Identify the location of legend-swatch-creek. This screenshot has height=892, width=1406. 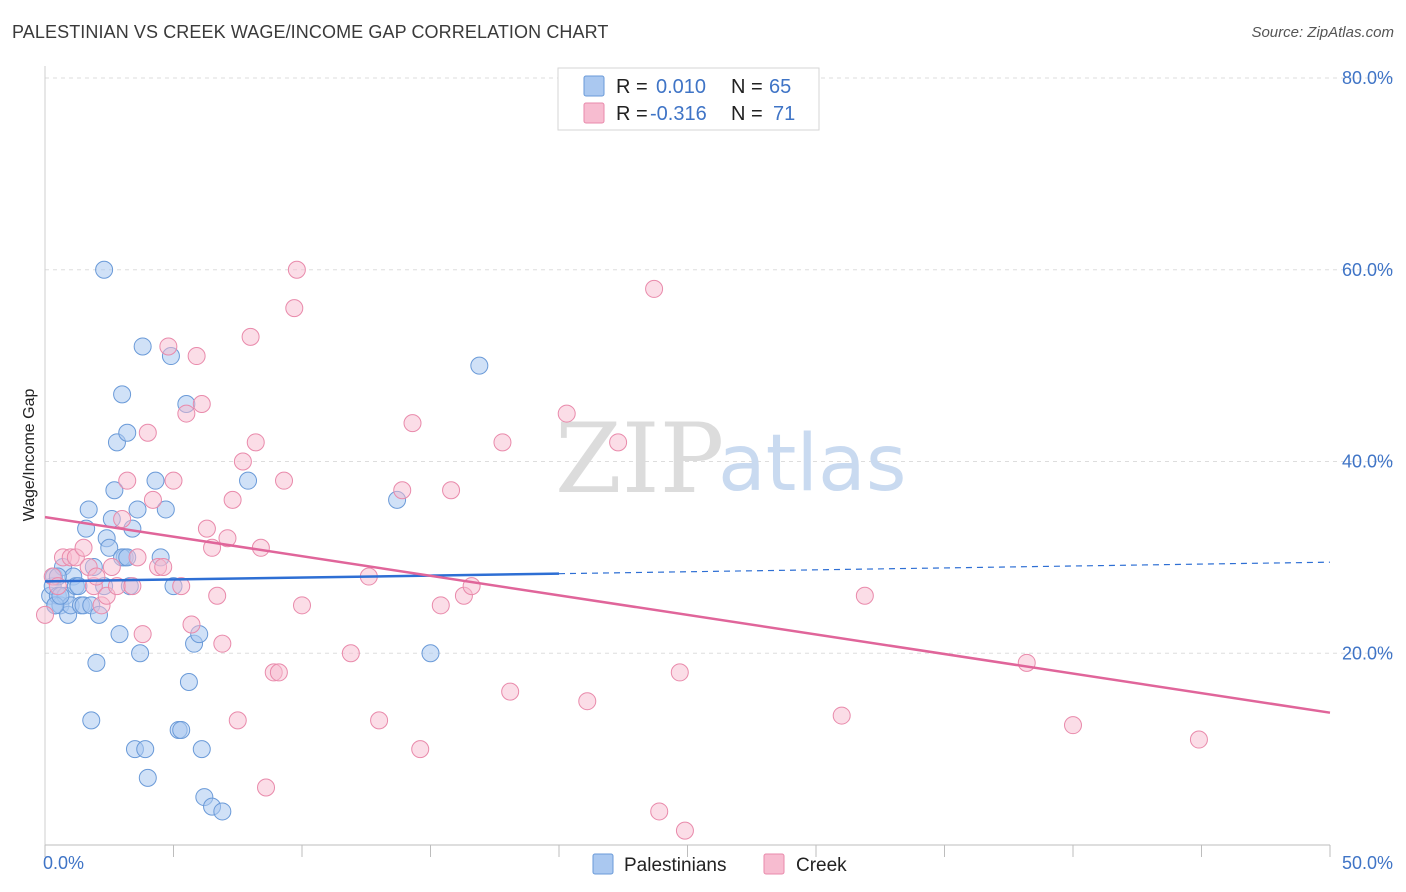
(594, 113).